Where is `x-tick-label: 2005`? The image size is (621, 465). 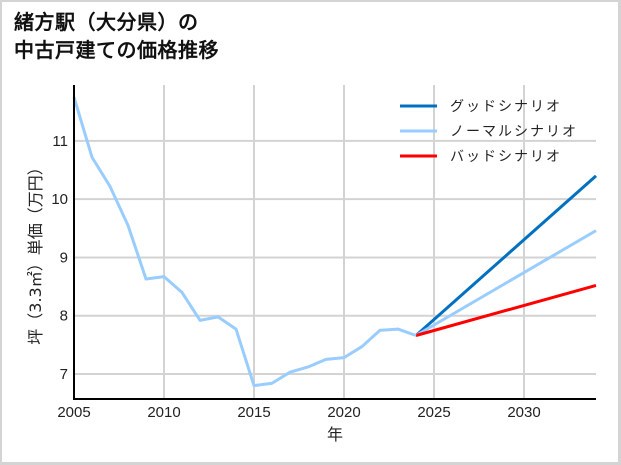
x-tick-label: 2005 is located at coordinates (73, 412).